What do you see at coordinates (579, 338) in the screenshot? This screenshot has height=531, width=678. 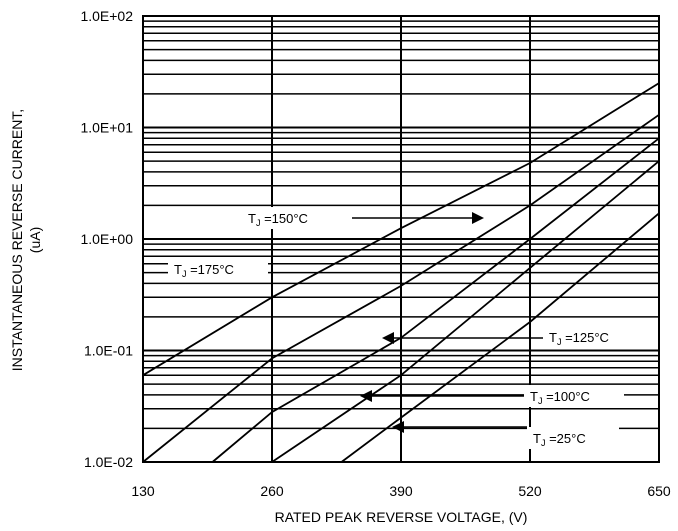 I see `annotation-label: TJ =125°C` at bounding box center [579, 338].